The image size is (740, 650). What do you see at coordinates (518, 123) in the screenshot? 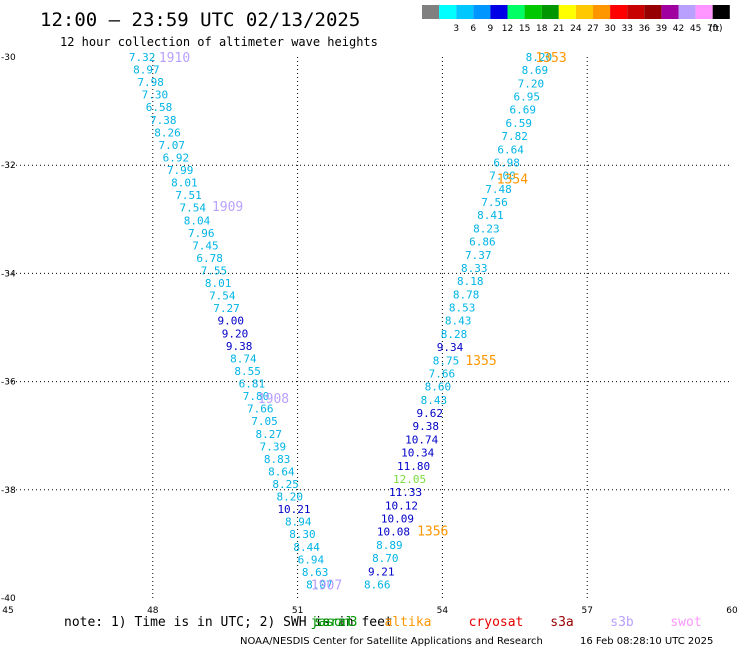
I see `wave-height-value: 6.59` at bounding box center [518, 123].